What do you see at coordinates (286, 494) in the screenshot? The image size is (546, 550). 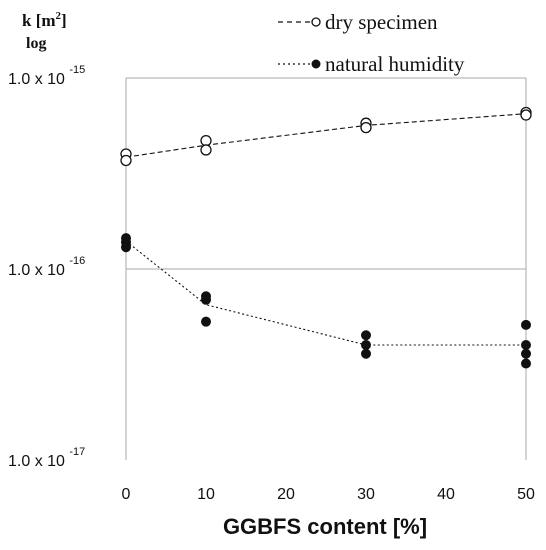 I see `x-tick-label-20: 20` at bounding box center [286, 494].